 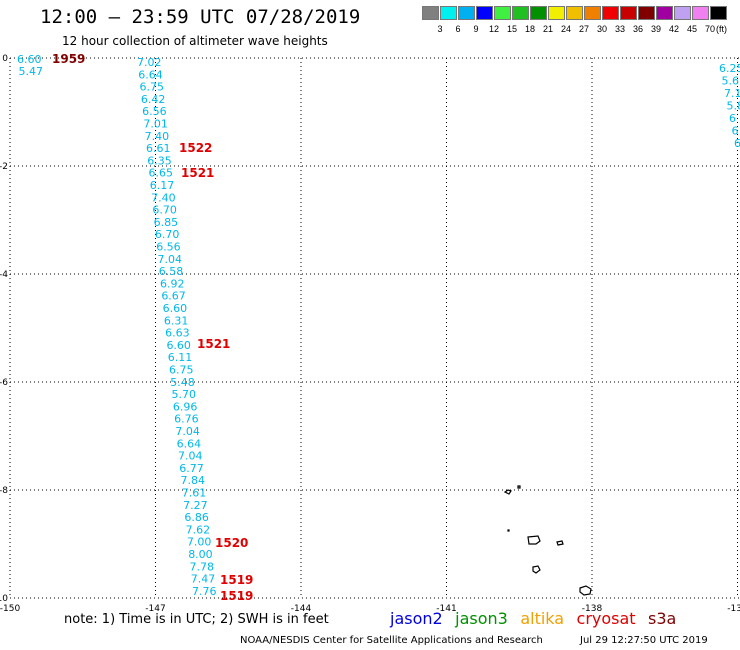 I want to click on wave-height-value: 5.67, so click(x=731, y=81).